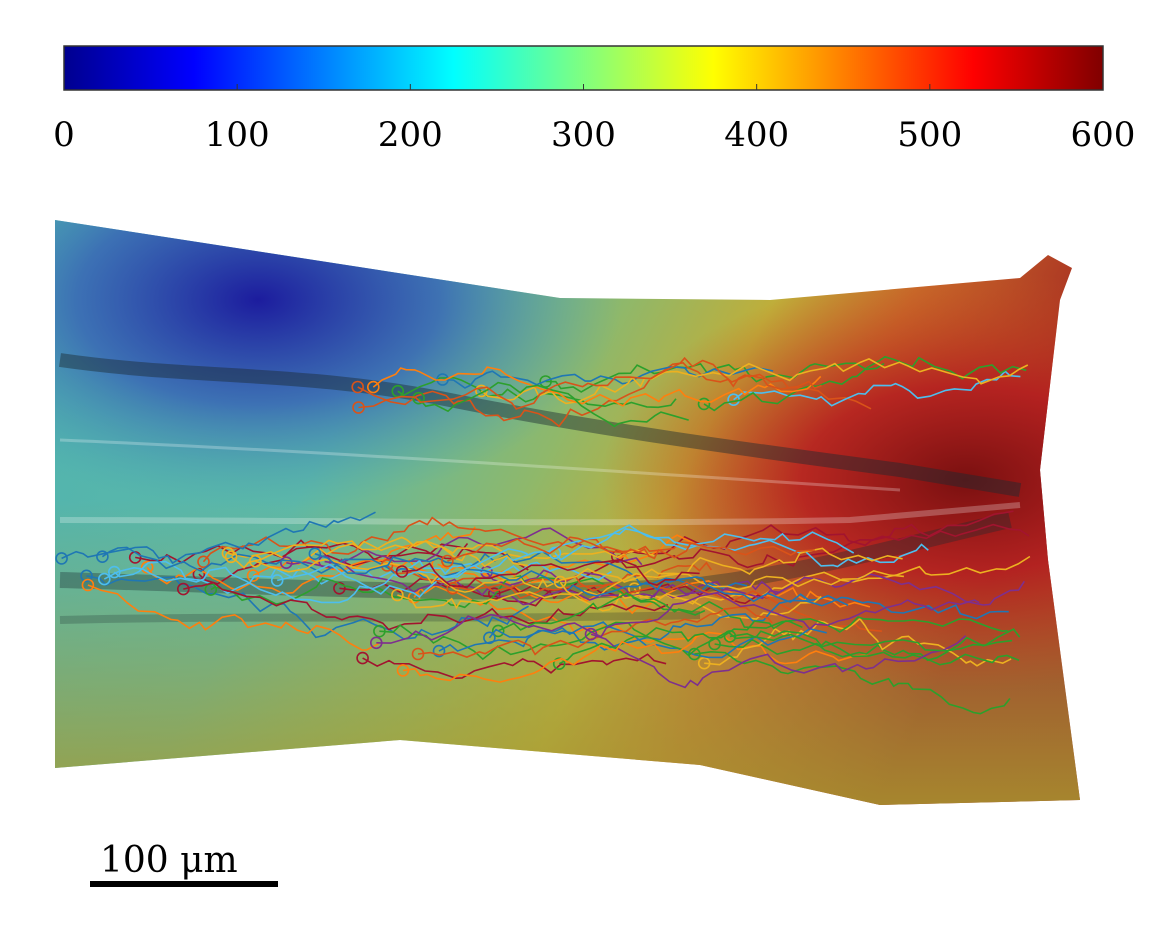 The height and width of the screenshot is (935, 1174). Describe the element at coordinates (756, 135) in the screenshot. I see `colorbar-tick-label: 400` at that location.